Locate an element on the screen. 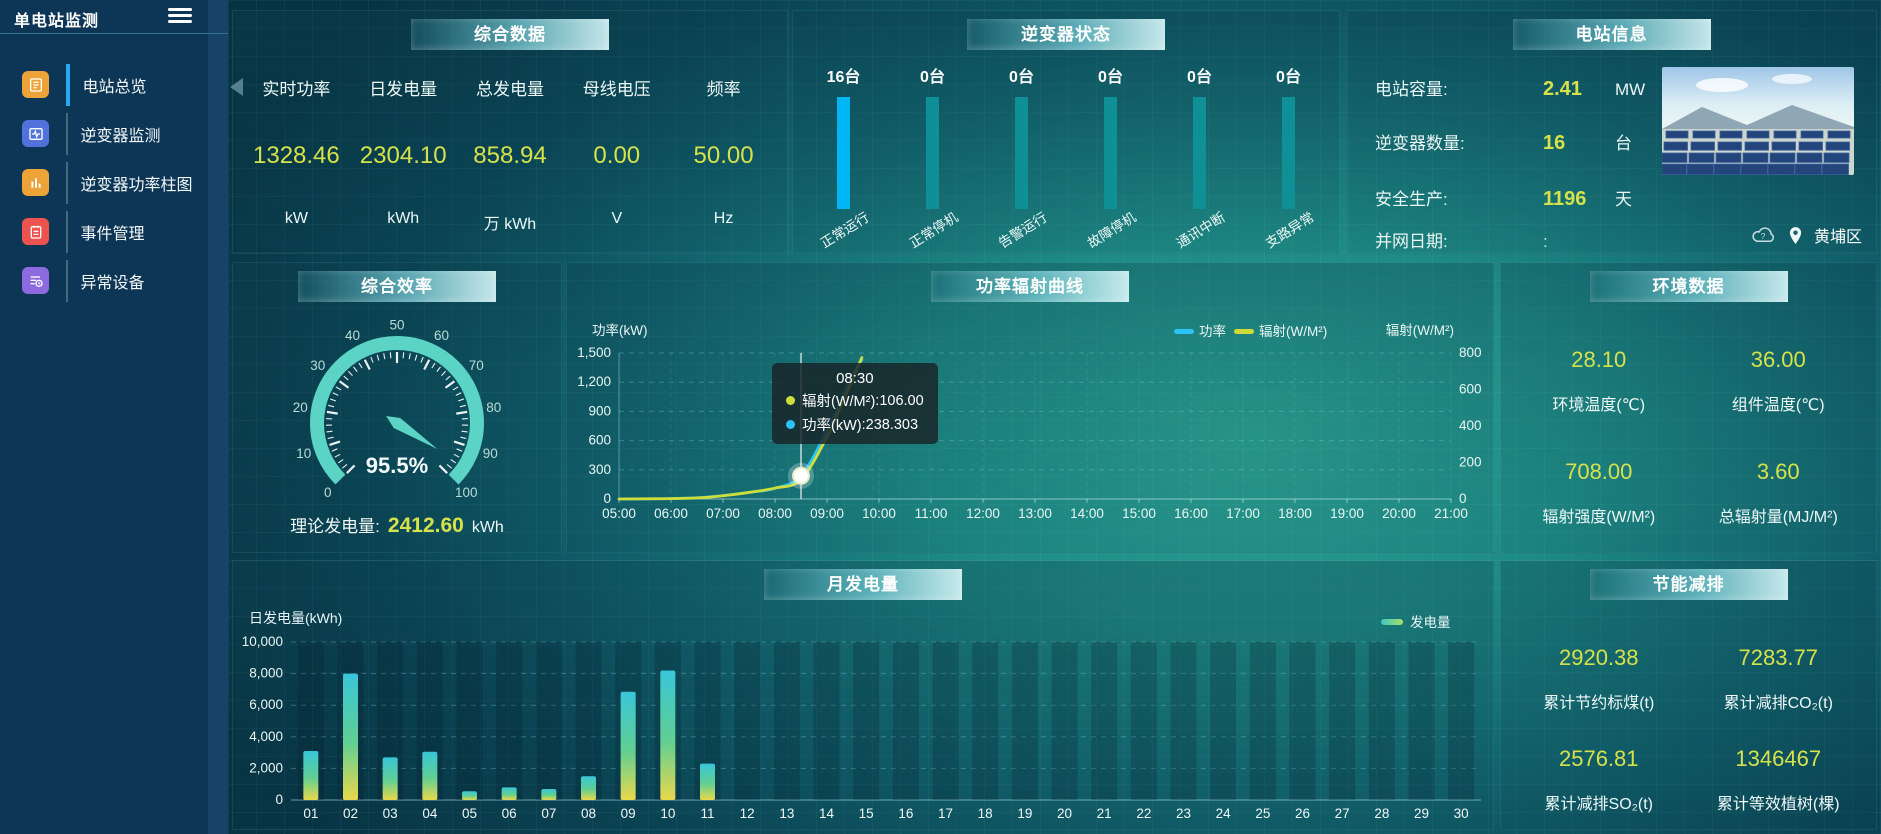 The height and width of the screenshot is (834, 1881). inverter-status-label: 支路异常 is located at coordinates (1289, 230).